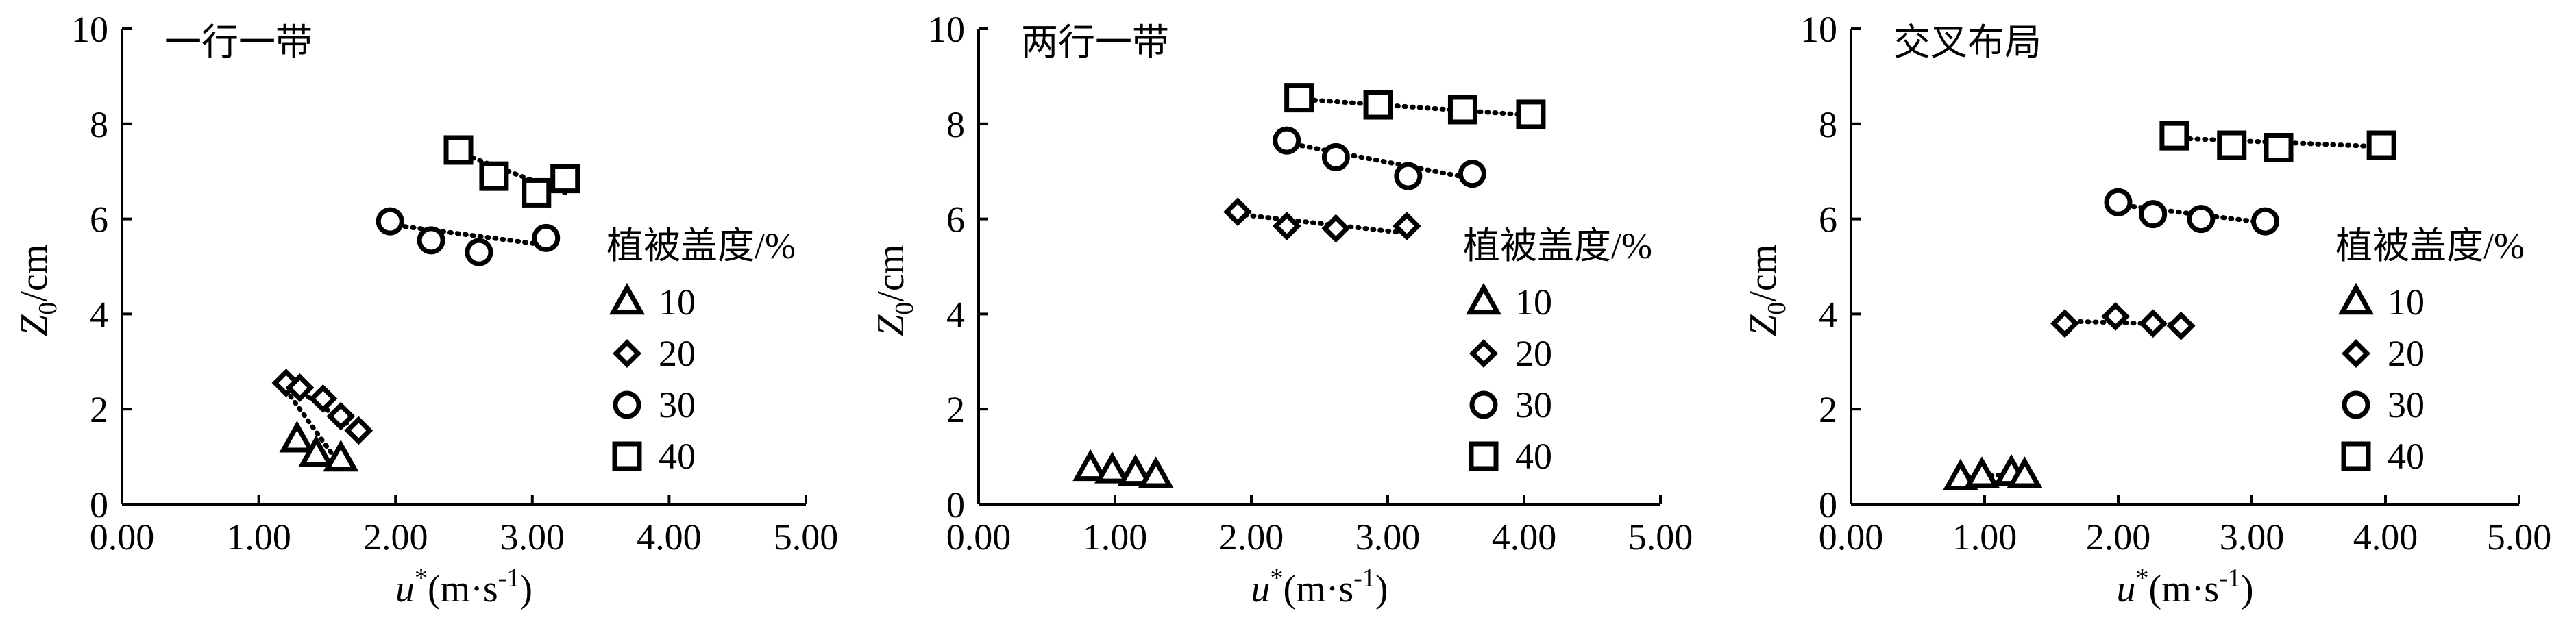 Image resolution: width=2576 pixels, height=622 pixels. Describe the element at coordinates (1967, 42) in the screenshot. I see `panel-title: 交叉布局` at that location.